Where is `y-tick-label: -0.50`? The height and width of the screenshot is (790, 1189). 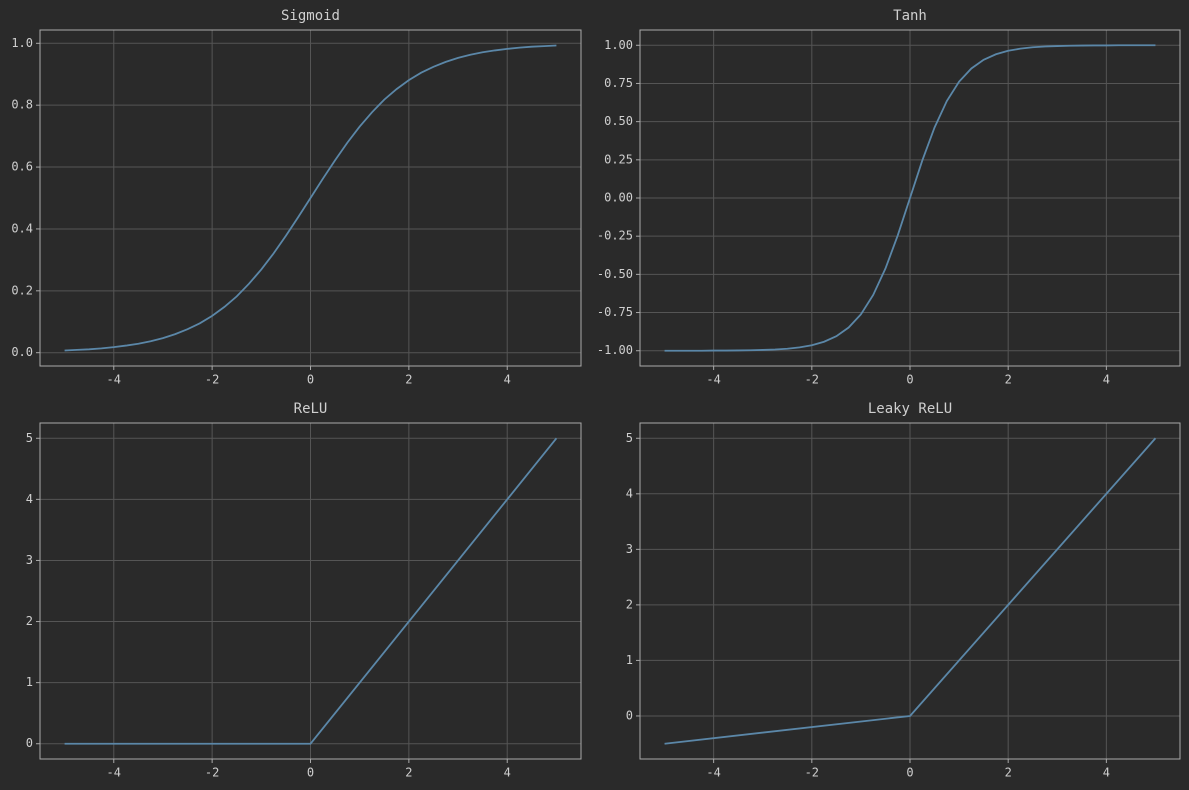
y-tick-label: -0.50 is located at coordinates (615, 274).